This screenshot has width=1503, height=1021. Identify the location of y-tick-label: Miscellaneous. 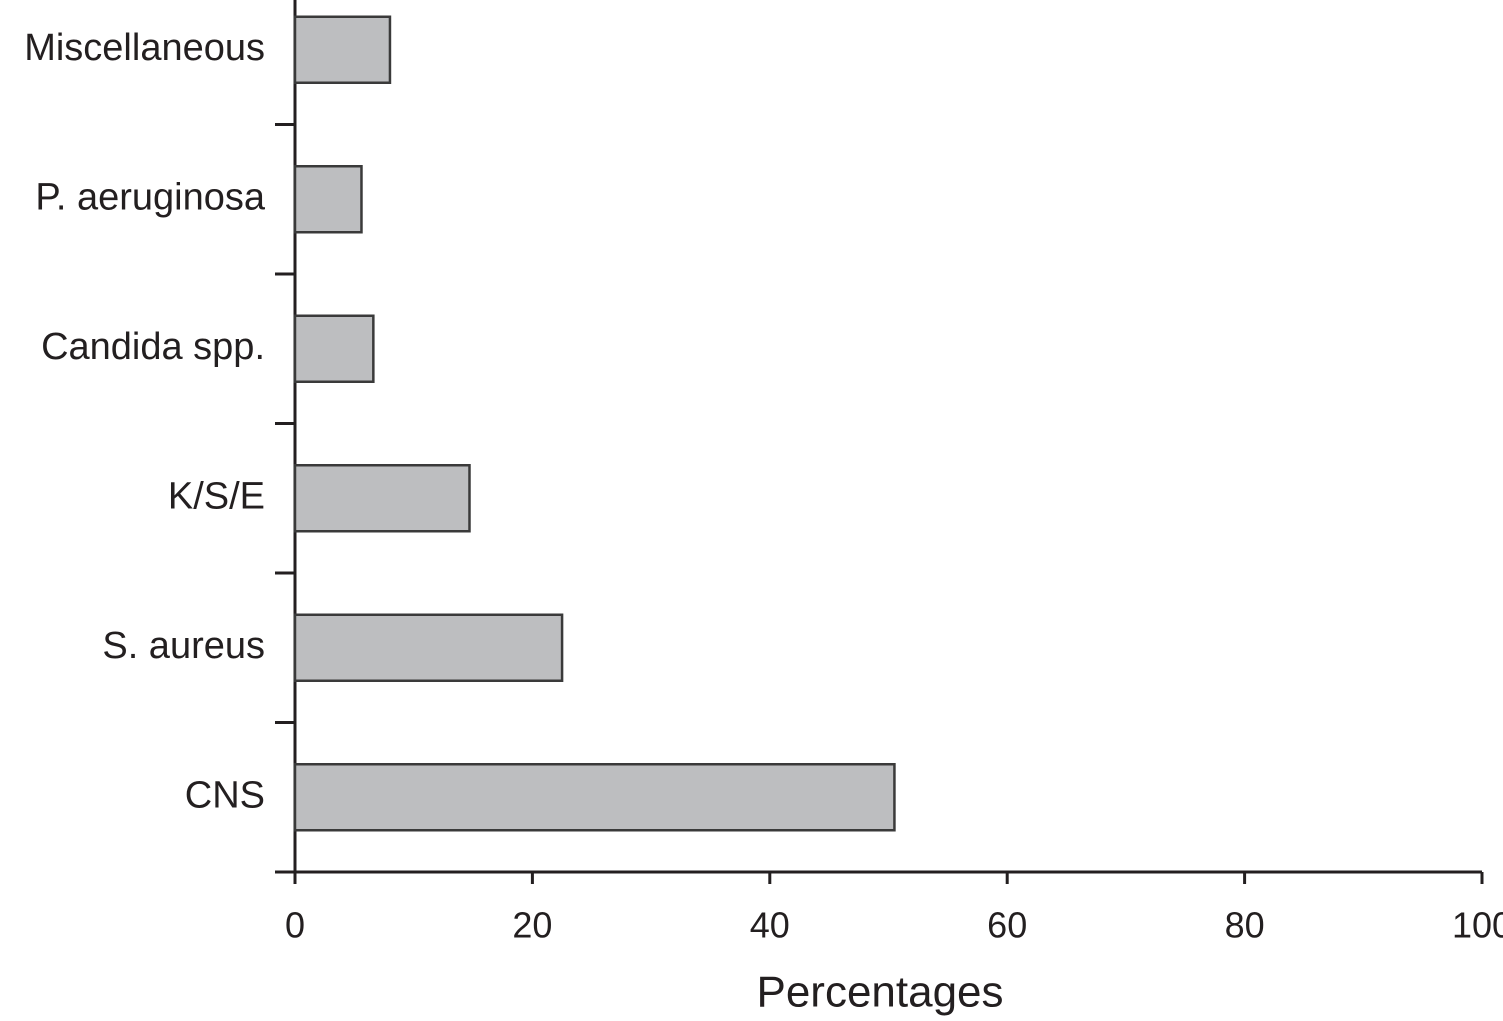
(144, 48).